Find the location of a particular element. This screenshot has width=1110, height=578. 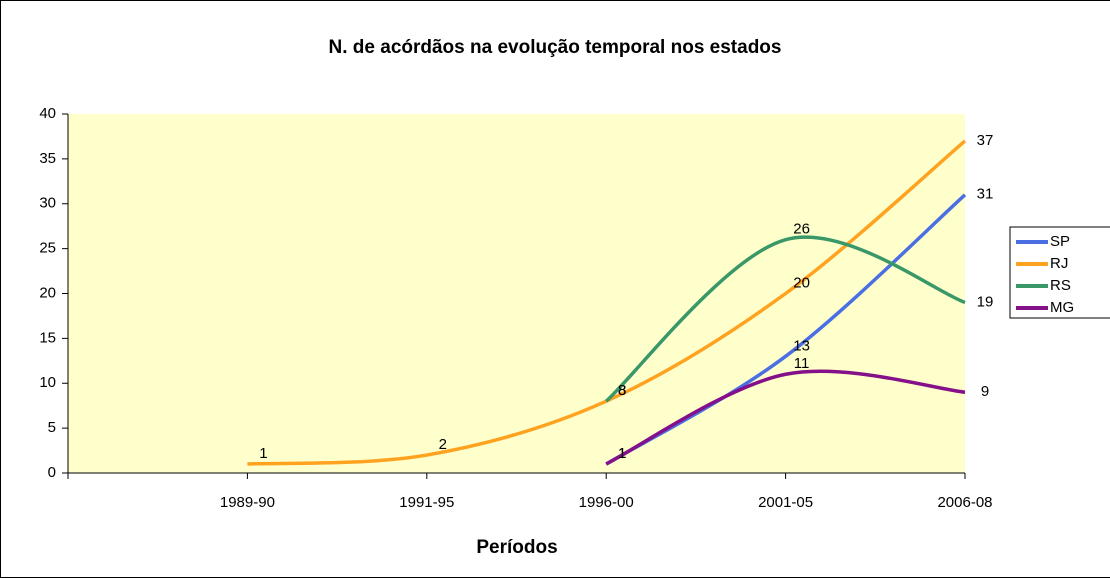

data-label: 26 is located at coordinates (801, 229).